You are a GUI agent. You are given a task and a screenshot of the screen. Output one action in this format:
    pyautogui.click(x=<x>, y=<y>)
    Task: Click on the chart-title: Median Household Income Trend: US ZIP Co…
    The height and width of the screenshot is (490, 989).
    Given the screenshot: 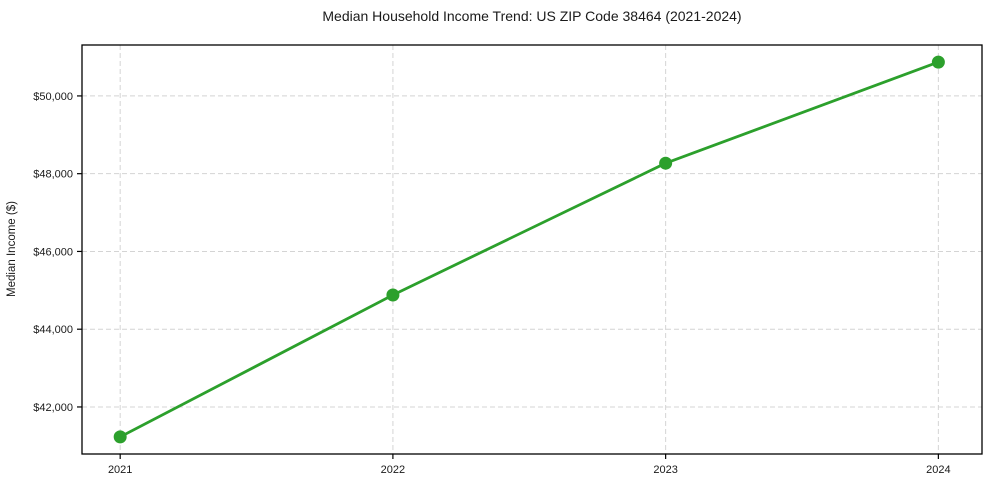 What is the action you would take?
    pyautogui.click(x=532, y=16)
    